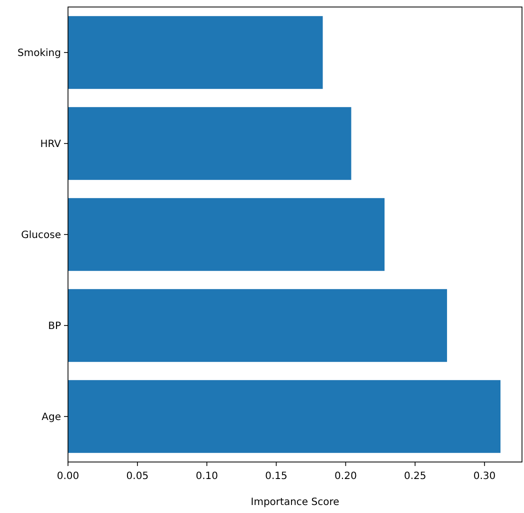 The image size is (524, 513). What do you see at coordinates (276, 476) in the screenshot?
I see `x-tick-label: 0.15` at bounding box center [276, 476].